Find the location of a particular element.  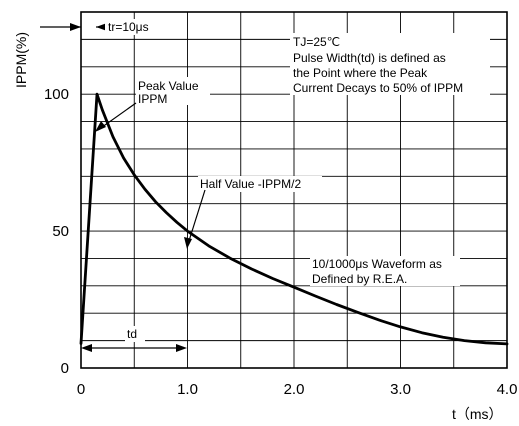

peak-label-line-1: Peak Value is located at coordinates (168, 86).